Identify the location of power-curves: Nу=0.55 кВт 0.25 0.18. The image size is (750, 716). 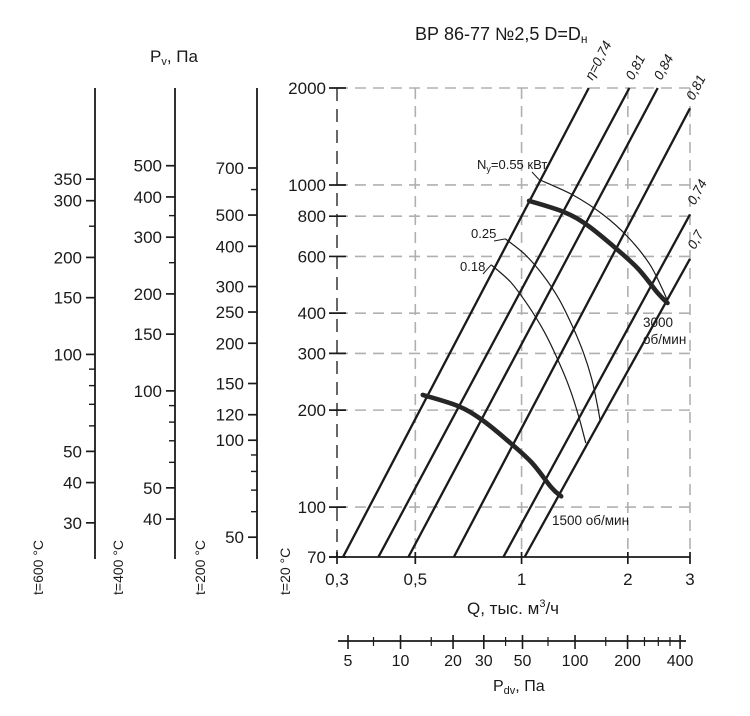
(564, 300).